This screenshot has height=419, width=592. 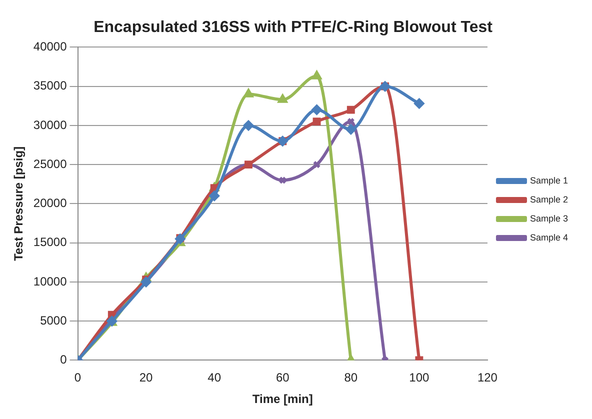 What do you see at coordinates (54, 320) in the screenshot?
I see `y-tick-label: 5000` at bounding box center [54, 320].